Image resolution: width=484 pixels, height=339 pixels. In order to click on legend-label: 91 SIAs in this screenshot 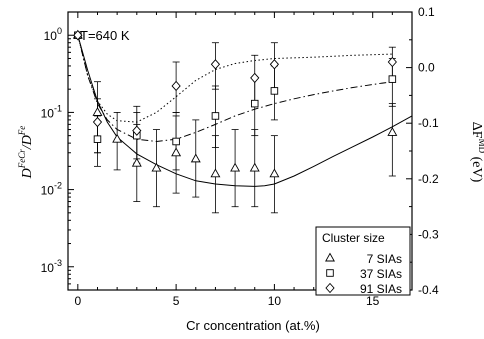, I will do `click(381, 289)`.